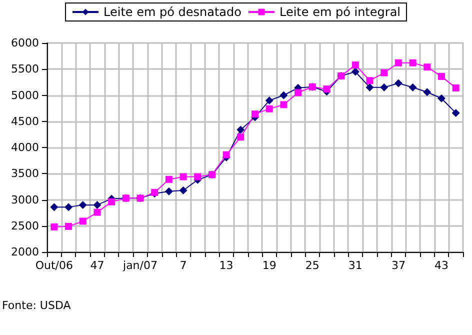 Image resolution: width=472 pixels, height=335 pixels. I want to click on x-tick-label: 31, so click(355, 265).